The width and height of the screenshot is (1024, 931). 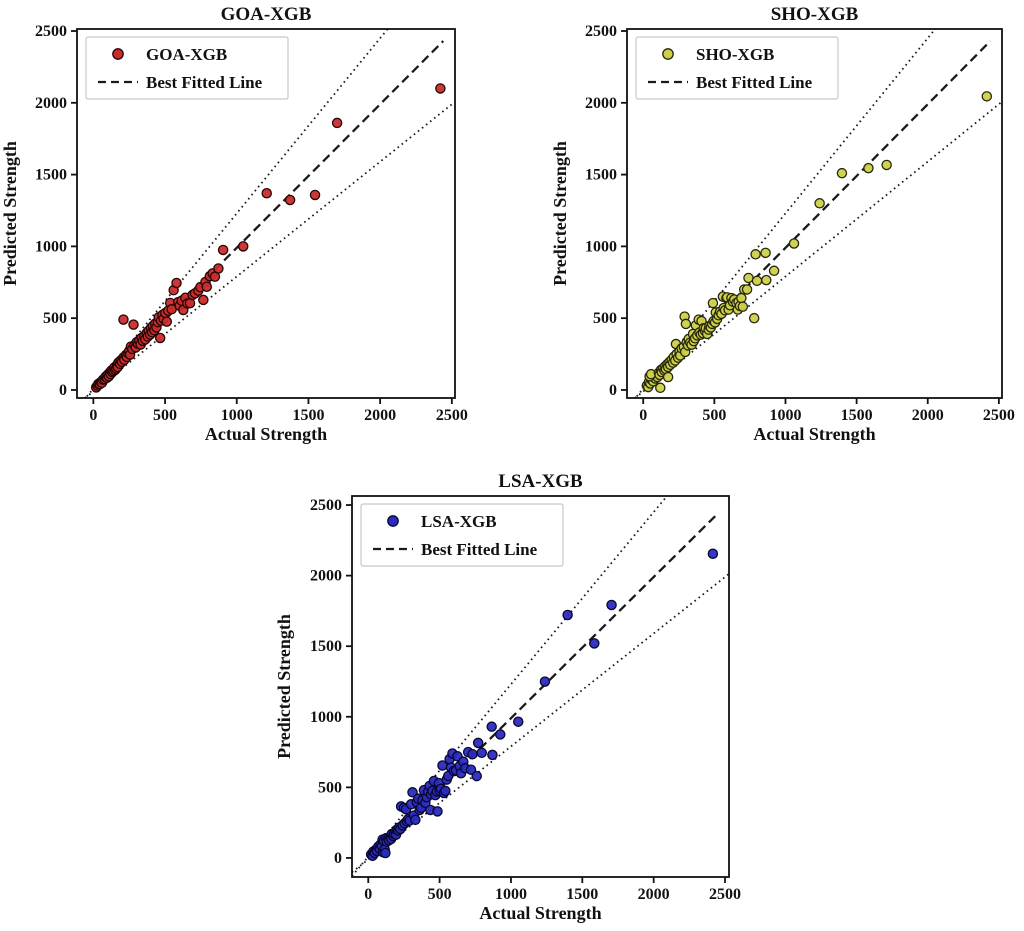 What do you see at coordinates (186, 54) in the screenshot?
I see `legend-series-label: GOA-XGB` at bounding box center [186, 54].